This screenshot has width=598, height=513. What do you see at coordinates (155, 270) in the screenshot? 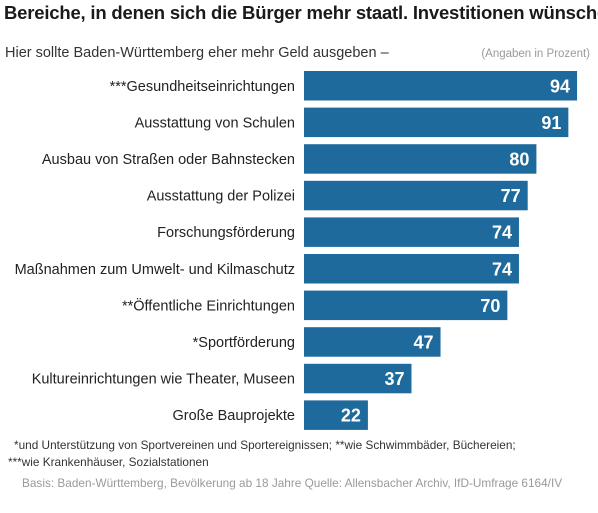
I see `category-label-5: Maßnahmen zum Umwelt- und Kilmaschutz` at bounding box center [155, 270].